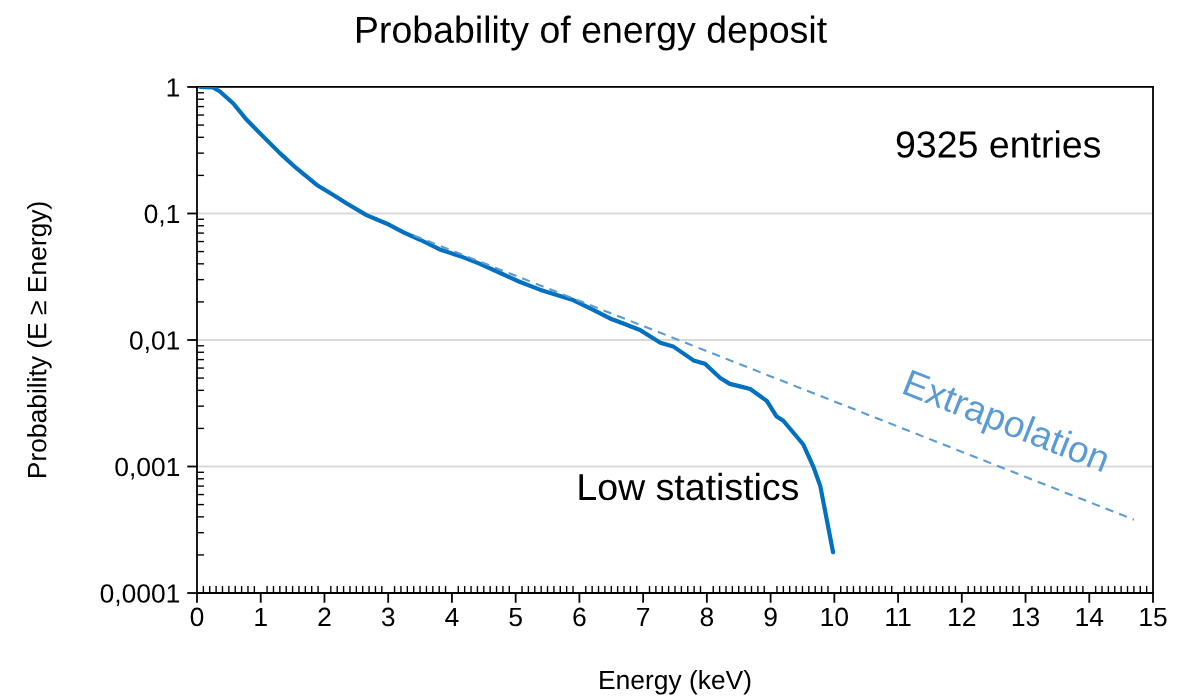 This screenshot has width=1181, height=698. I want to click on x-tick-label: 6, so click(579, 617).